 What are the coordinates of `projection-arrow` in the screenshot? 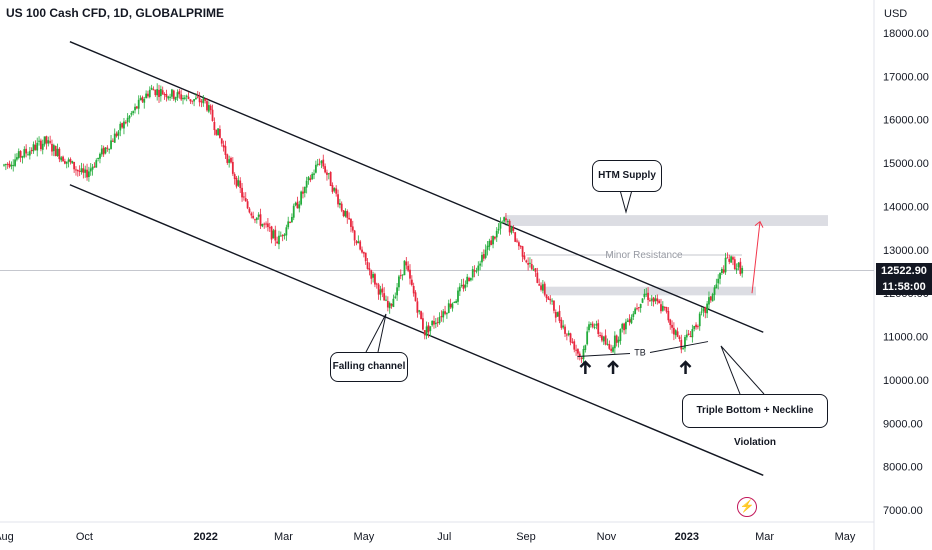 It's located at (756, 257).